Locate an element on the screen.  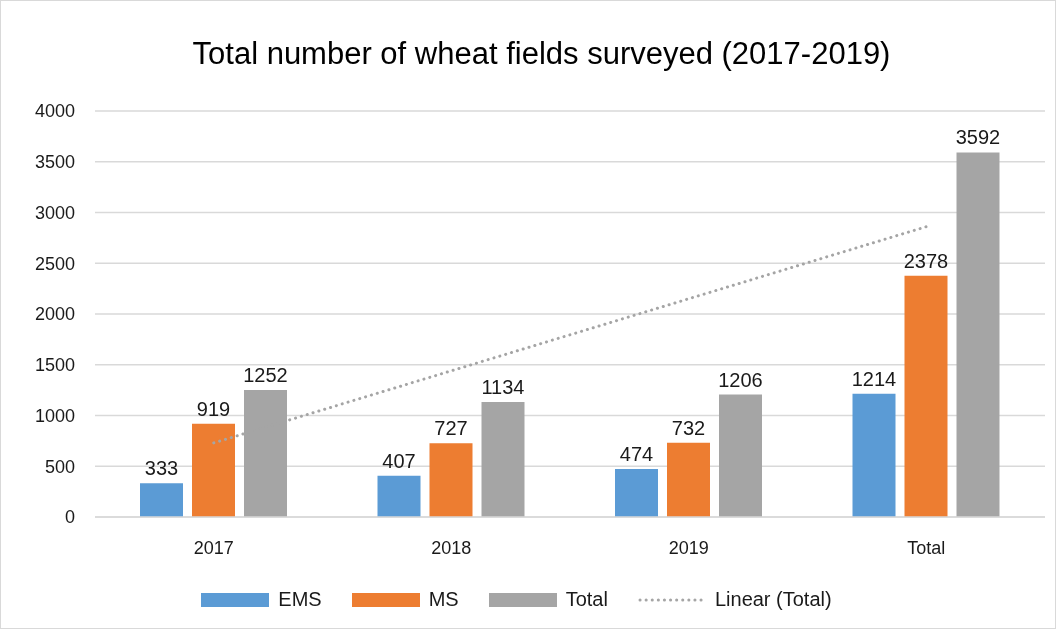
y-tick-label: 1500 is located at coordinates (54, 365).